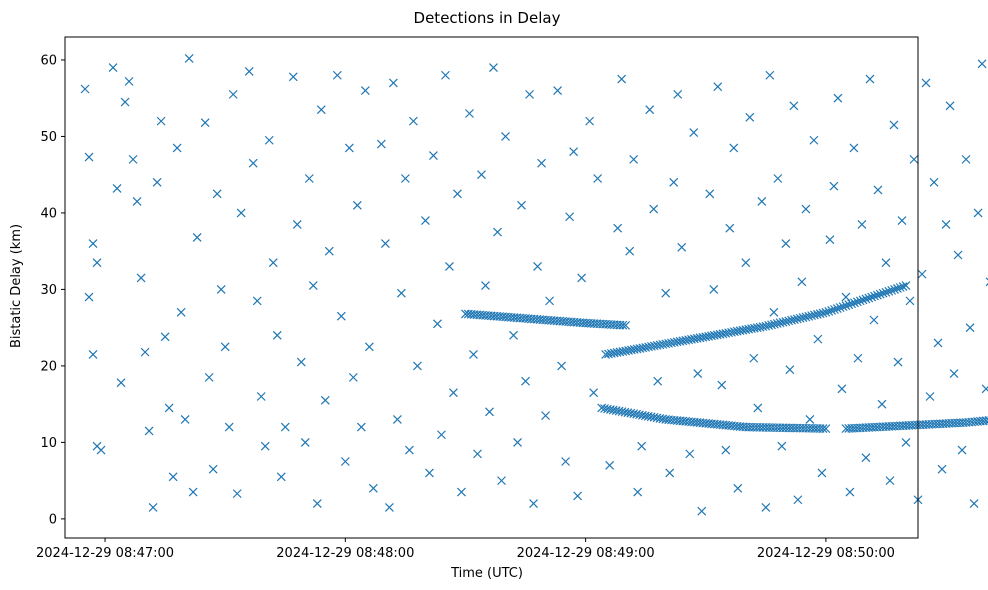 The width and height of the screenshot is (988, 590). What do you see at coordinates (826, 553) in the screenshot?
I see `x-tick-label: 2024-12-29 08:50:00` at bounding box center [826, 553].